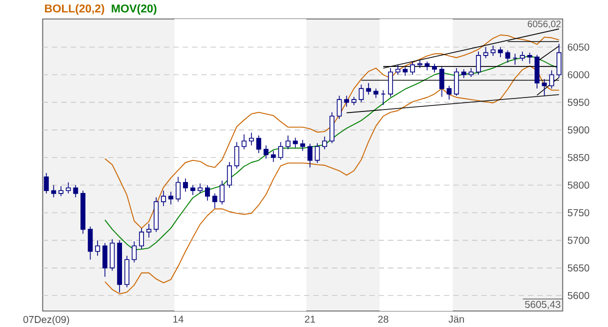 The height and width of the screenshot is (327, 608). I want to click on y-tick-label: 5750, so click(579, 212).